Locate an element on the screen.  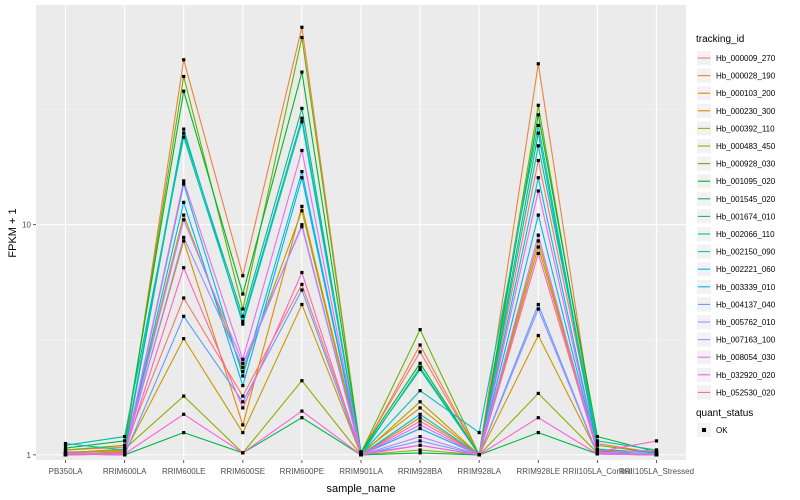
legend-label: Hb_000928_030 is located at coordinates (746, 164).